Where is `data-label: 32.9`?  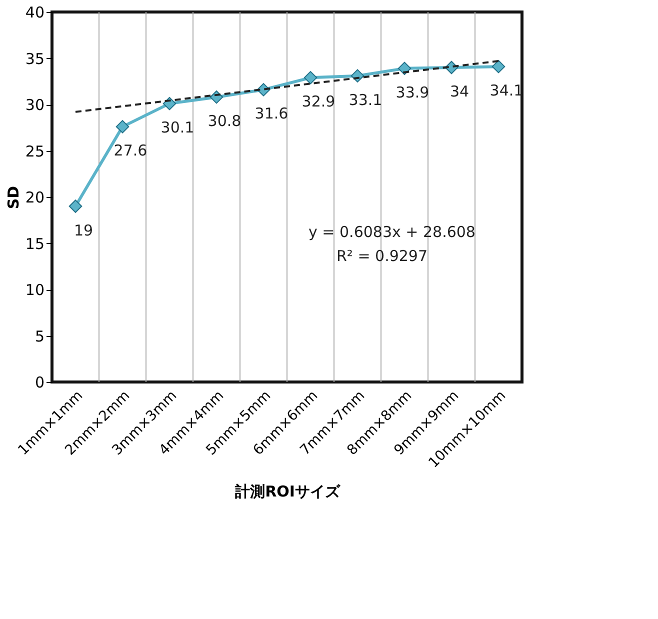 data-label: 32.9 is located at coordinates (319, 101).